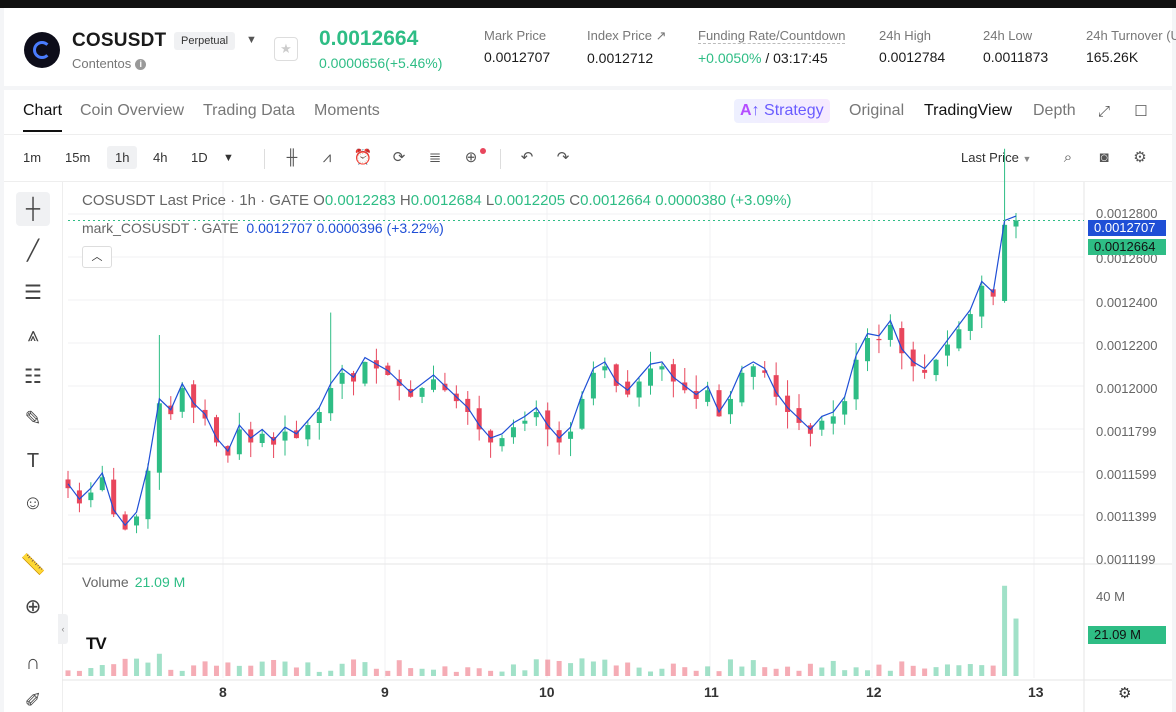 The image size is (1176, 712). Describe the element at coordinates (33, 503) in the screenshot. I see `emoji-icon: ☺` at that location.